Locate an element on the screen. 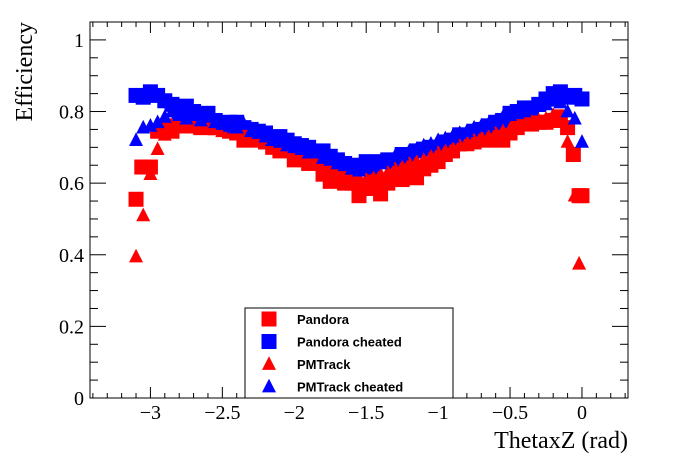 This screenshot has height=474, width=698. legend-label-pmtrack-cheated: PMTrack cheated is located at coordinates (350, 387).